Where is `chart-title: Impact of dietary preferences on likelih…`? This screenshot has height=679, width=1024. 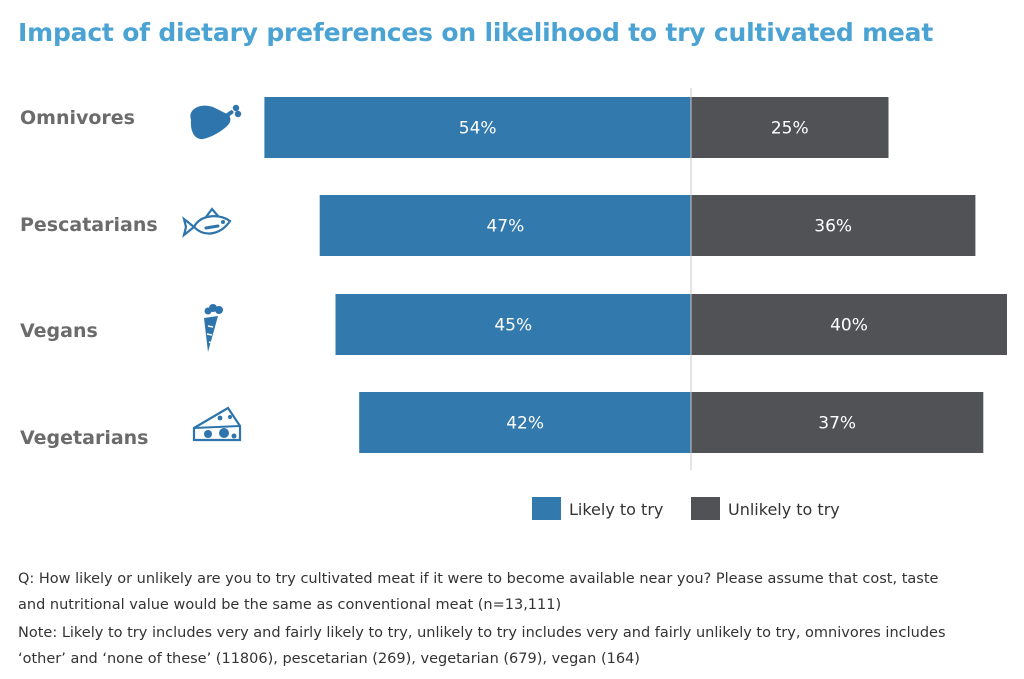 chart-title: Impact of dietary preferences on likelih… is located at coordinates (476, 32).